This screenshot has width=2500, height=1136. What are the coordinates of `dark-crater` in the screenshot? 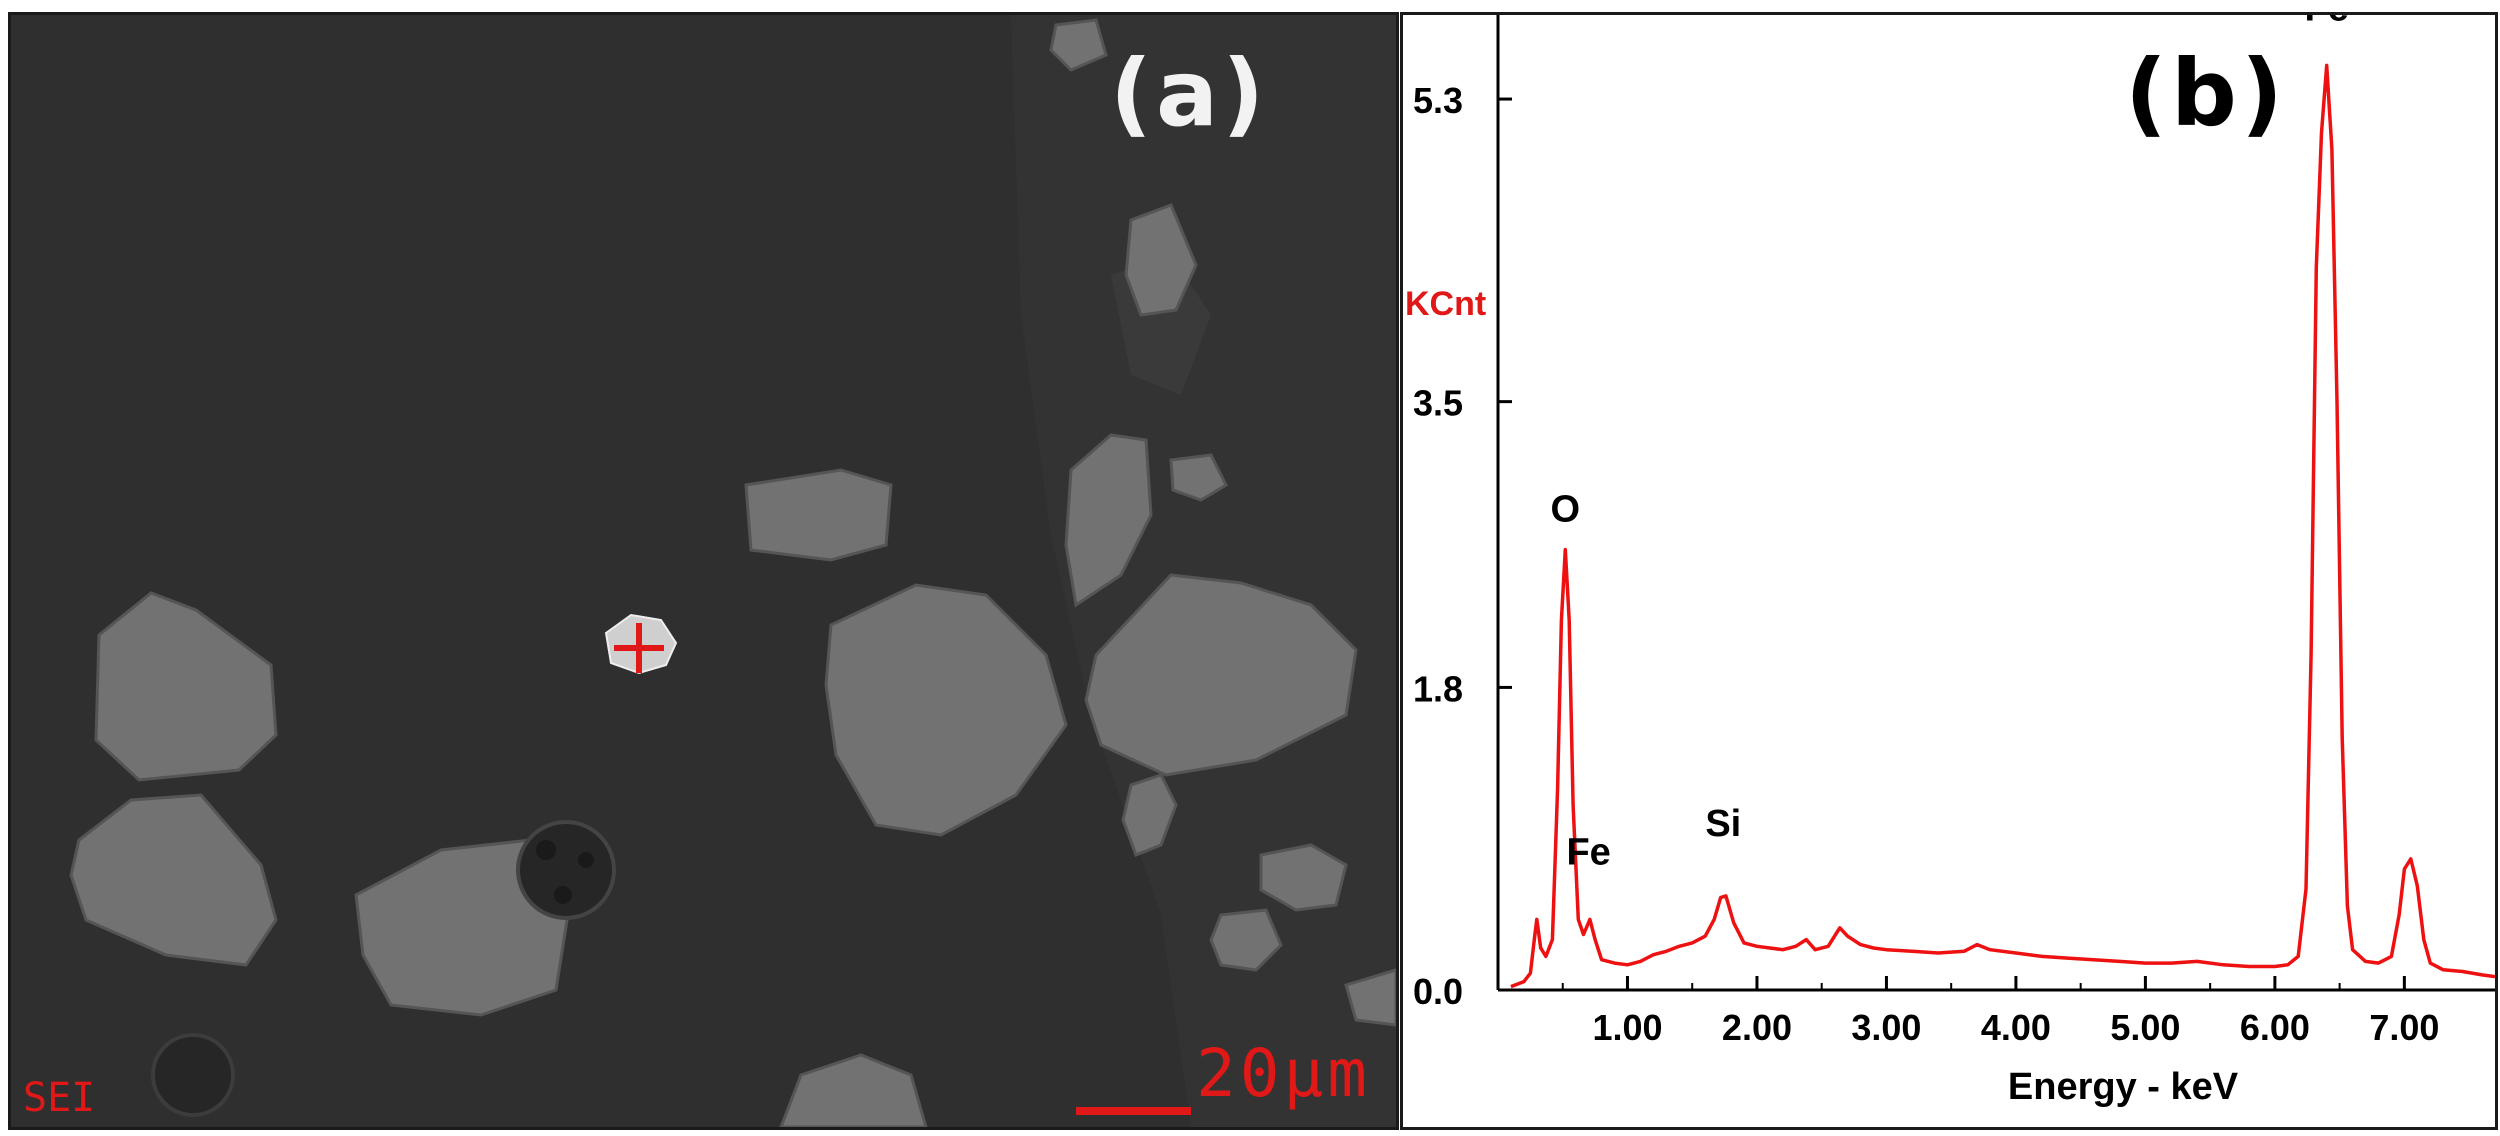 It's located at (383, 968).